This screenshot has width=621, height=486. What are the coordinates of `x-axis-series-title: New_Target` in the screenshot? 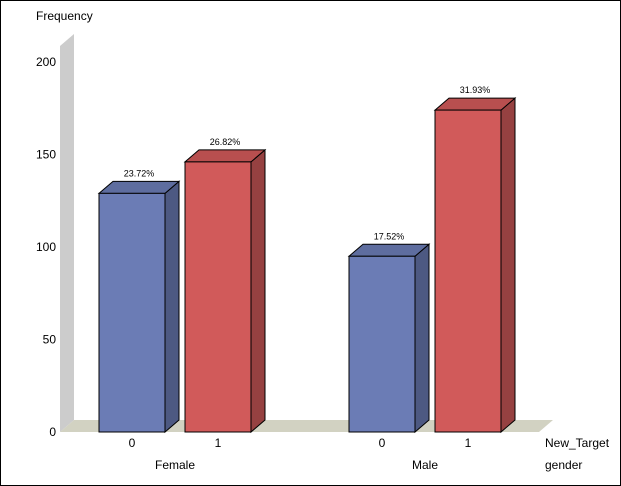 It's located at (577, 443).